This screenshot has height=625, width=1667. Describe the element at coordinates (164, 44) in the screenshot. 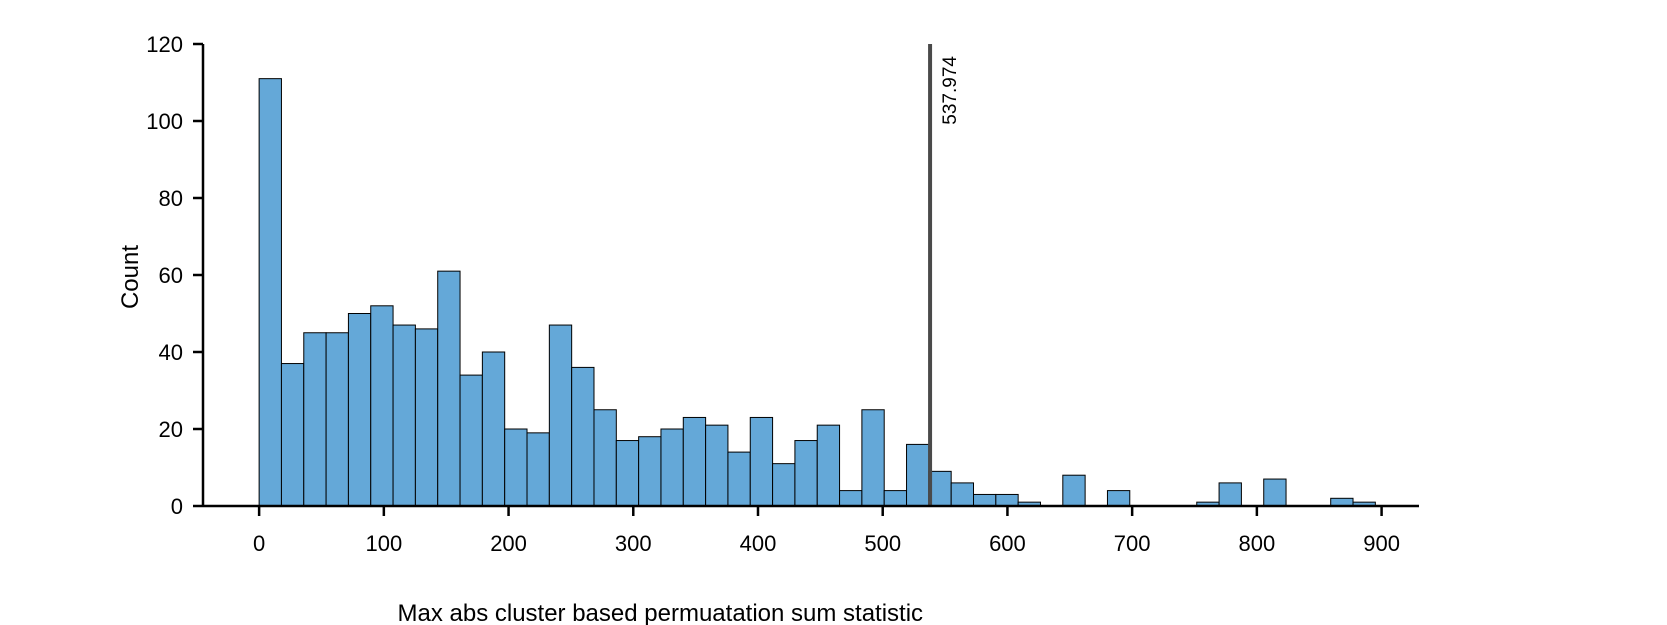

I see `y-tick-label: 120` at that location.